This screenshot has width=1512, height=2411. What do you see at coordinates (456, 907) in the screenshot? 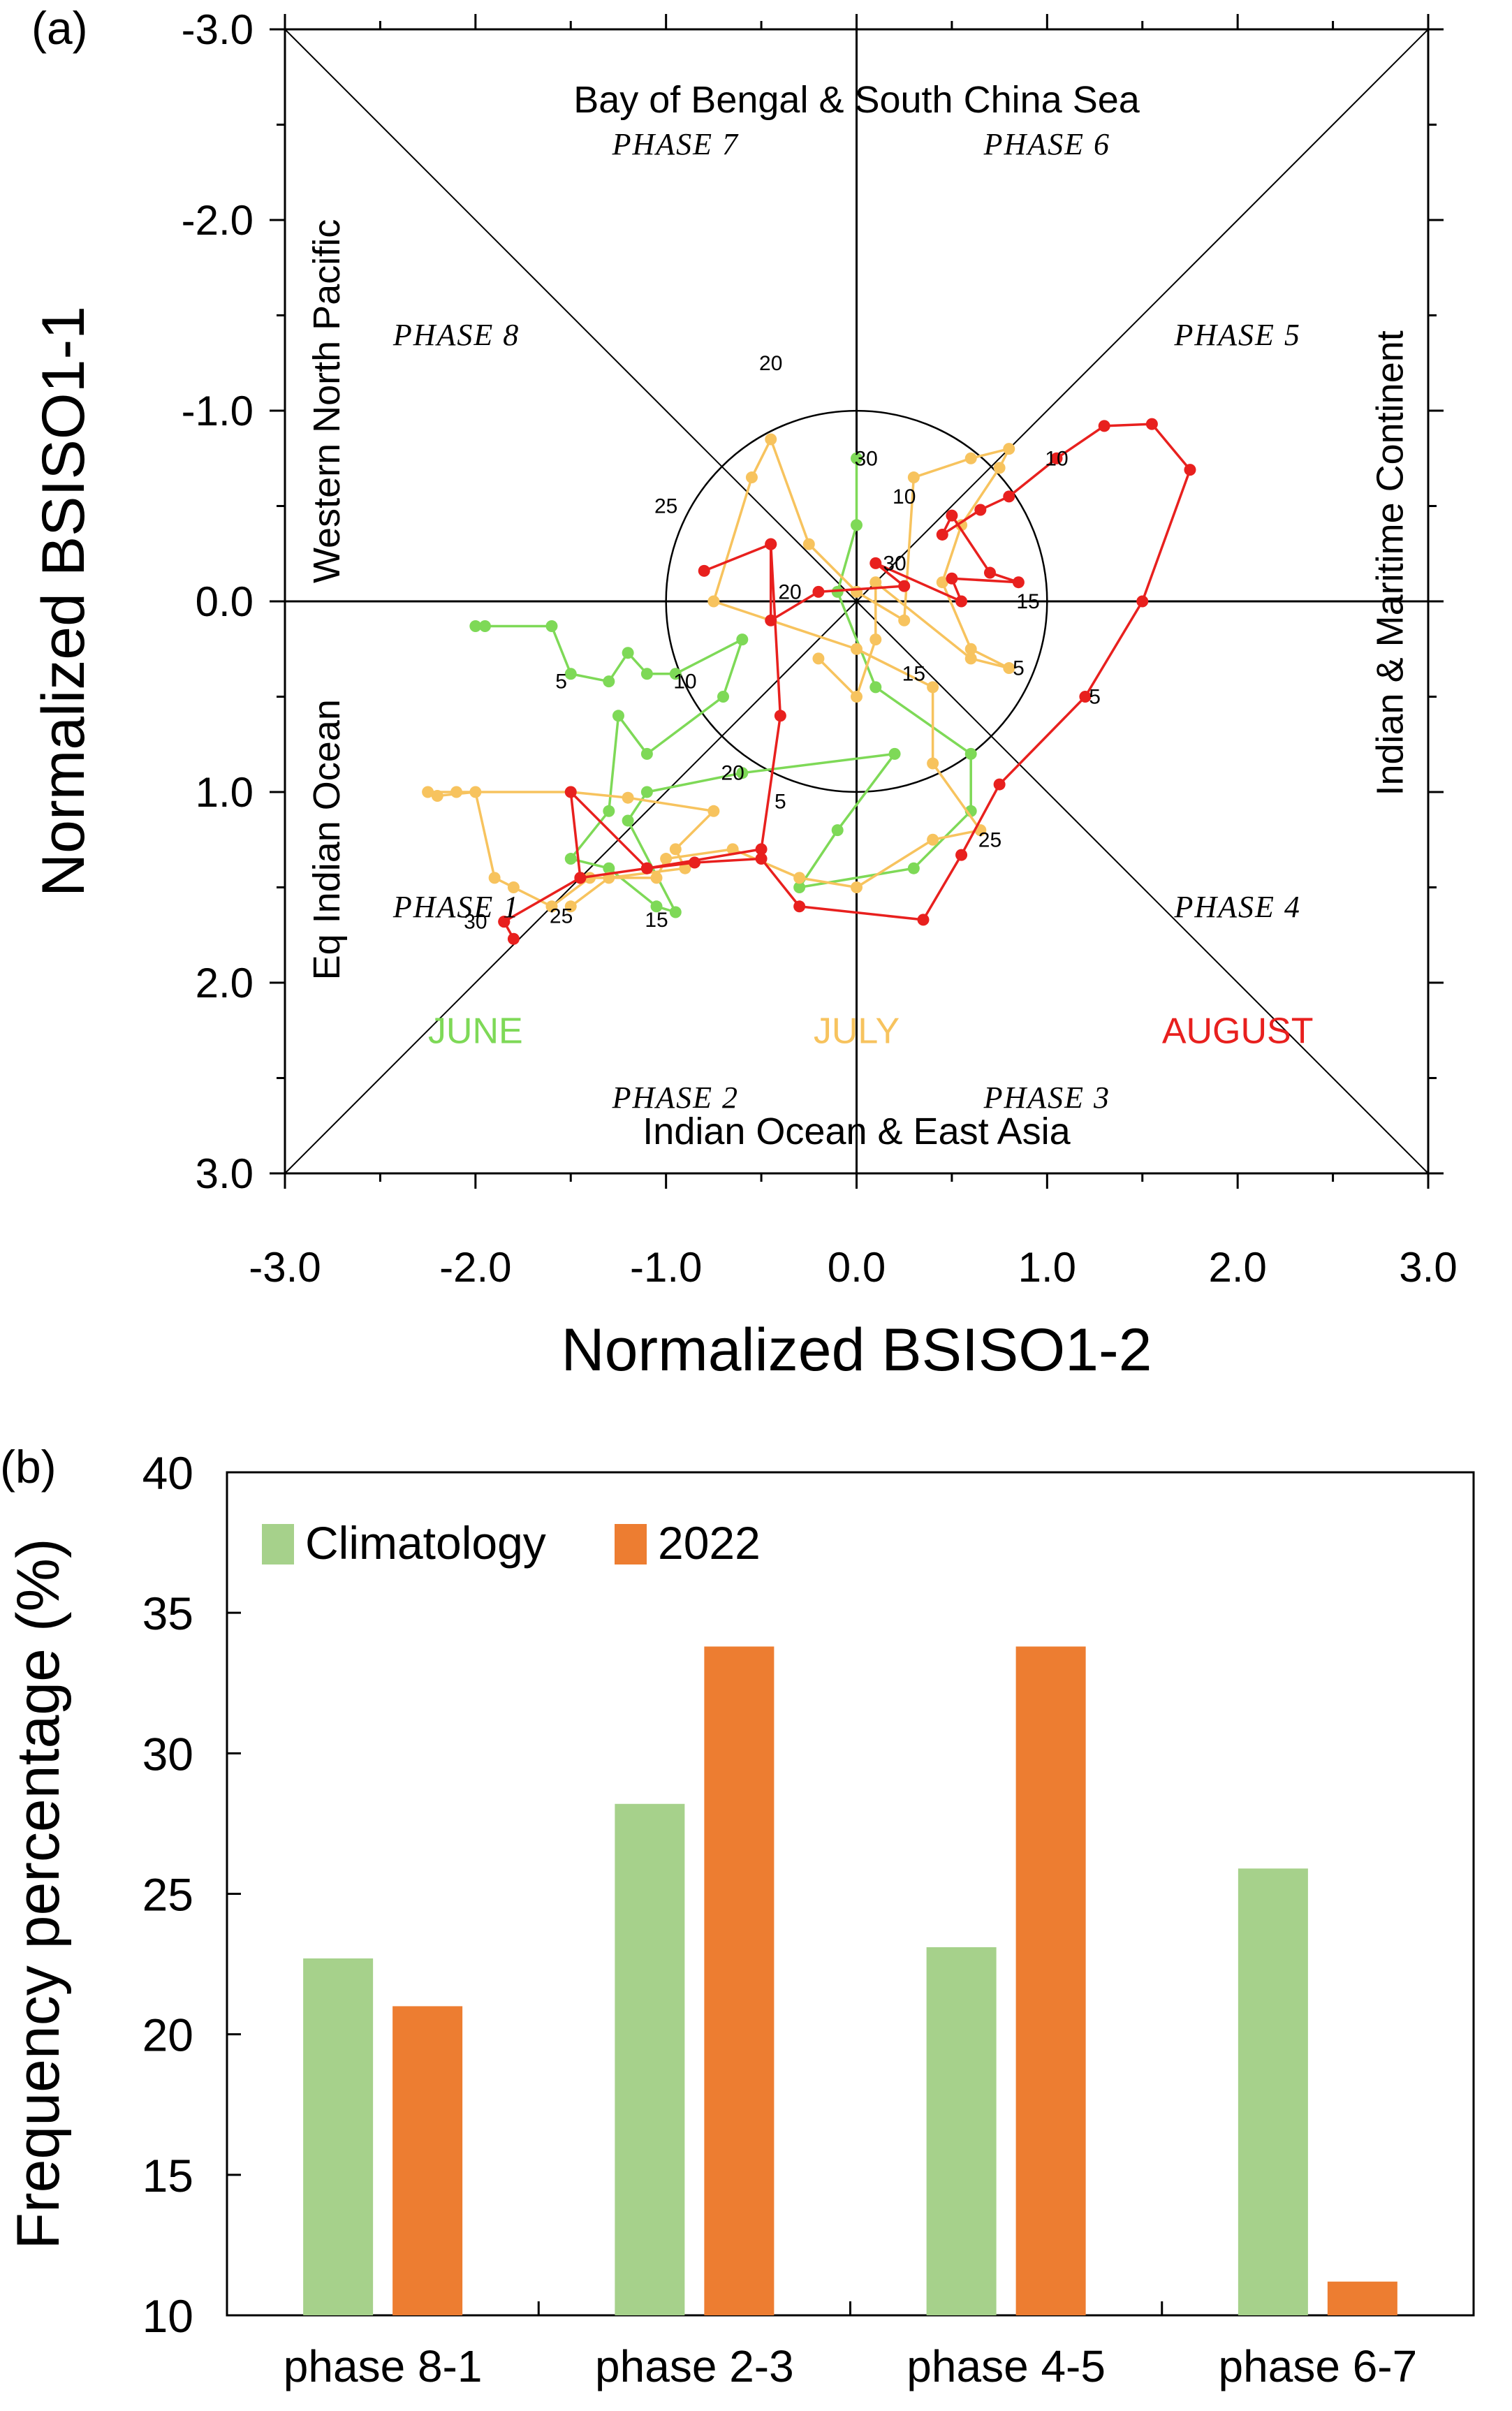
I see `phase-label: PHASE 1` at bounding box center [456, 907].